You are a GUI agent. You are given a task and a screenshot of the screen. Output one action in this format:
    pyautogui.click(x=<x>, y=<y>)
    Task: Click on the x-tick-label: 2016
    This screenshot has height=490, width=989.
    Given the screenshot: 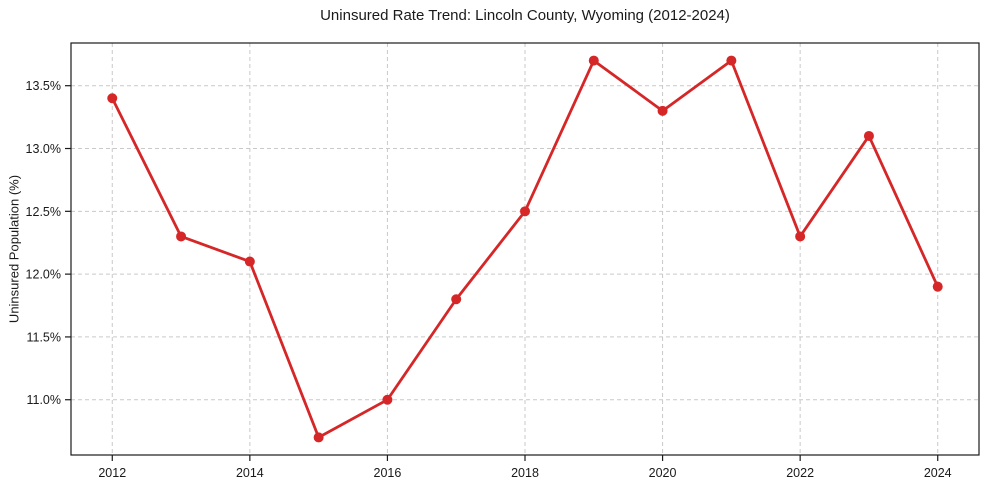 What is the action you would take?
    pyautogui.click(x=388, y=473)
    